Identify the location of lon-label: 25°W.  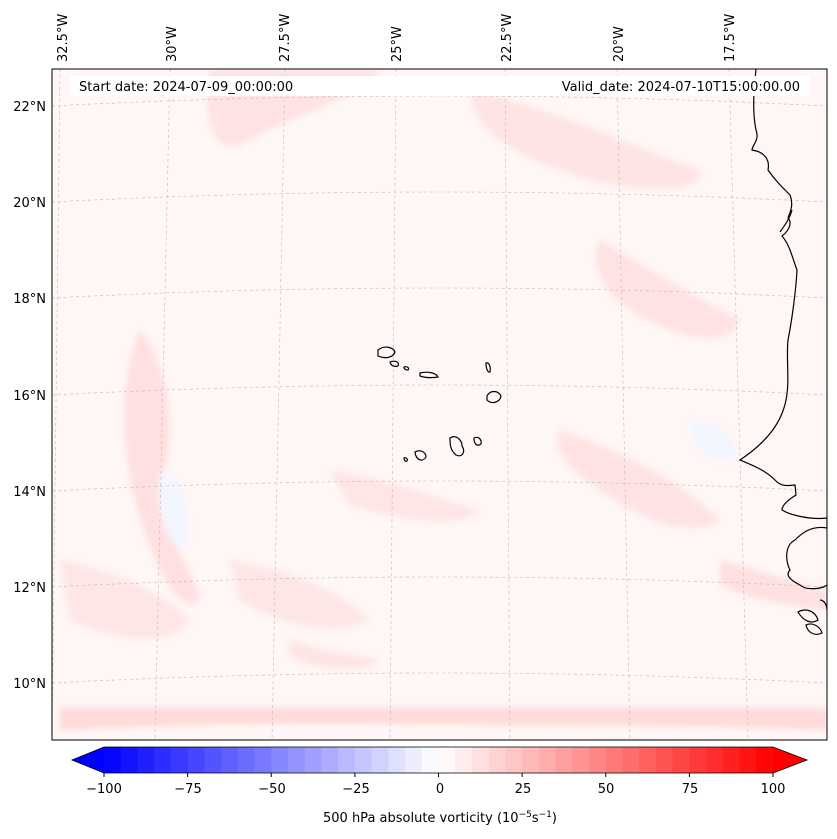
(397, 44).